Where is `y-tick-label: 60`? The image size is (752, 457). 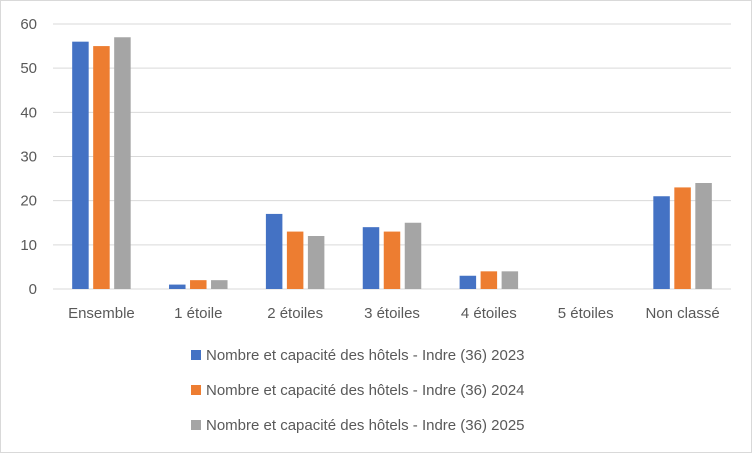 y-tick-label: 60 is located at coordinates (28, 24).